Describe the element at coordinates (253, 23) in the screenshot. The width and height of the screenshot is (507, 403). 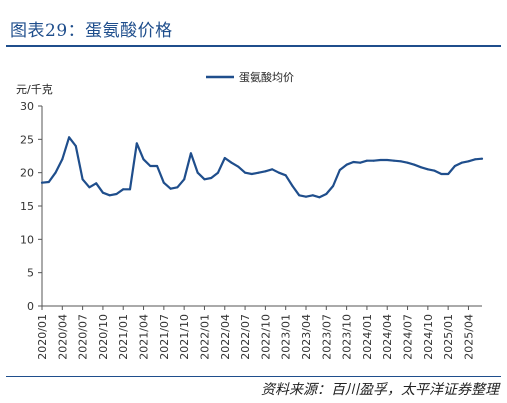
I see `figure-header: 图表29：蛋氨酸价格` at that location.